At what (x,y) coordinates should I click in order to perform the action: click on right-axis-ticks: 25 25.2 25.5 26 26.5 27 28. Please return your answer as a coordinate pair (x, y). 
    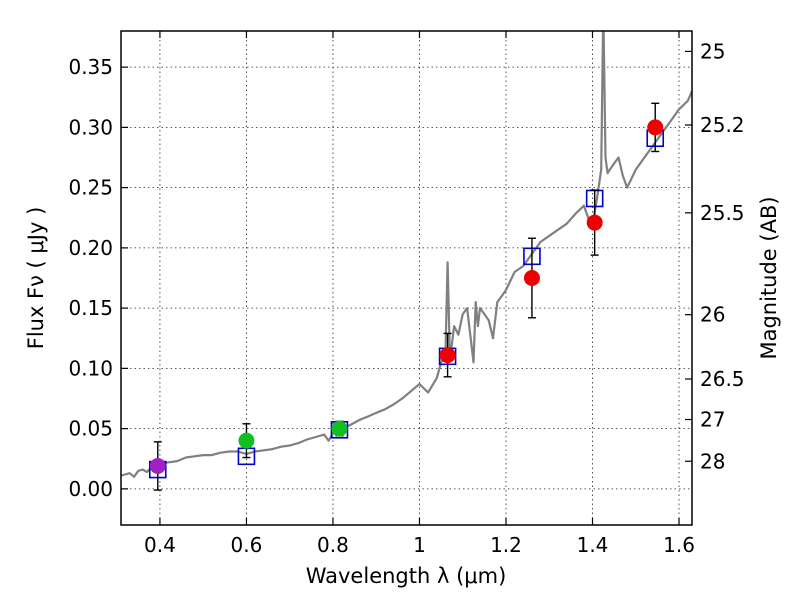
    Looking at the image, I should click on (715, 256).